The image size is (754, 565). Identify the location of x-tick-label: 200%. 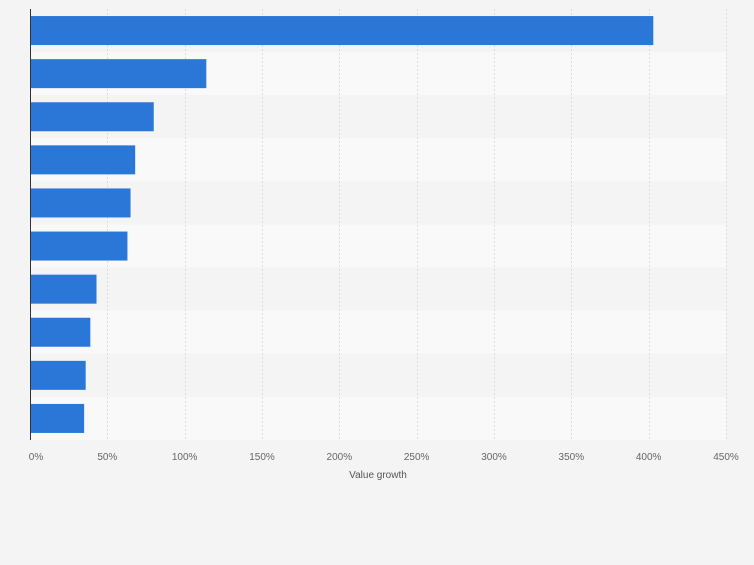
(340, 457).